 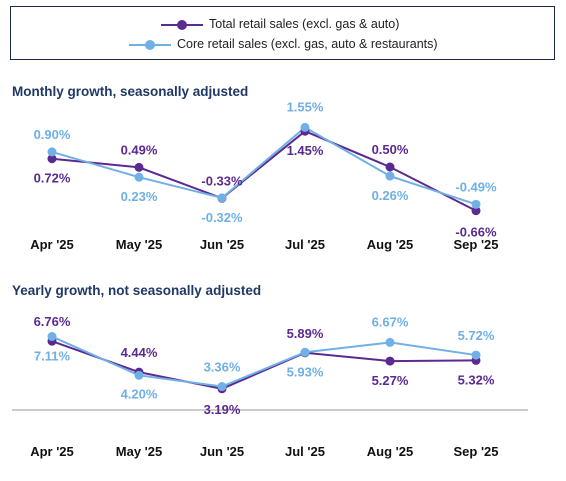 What do you see at coordinates (476, 335) in the screenshot?
I see `data-label-core: 5.72%` at bounding box center [476, 335].